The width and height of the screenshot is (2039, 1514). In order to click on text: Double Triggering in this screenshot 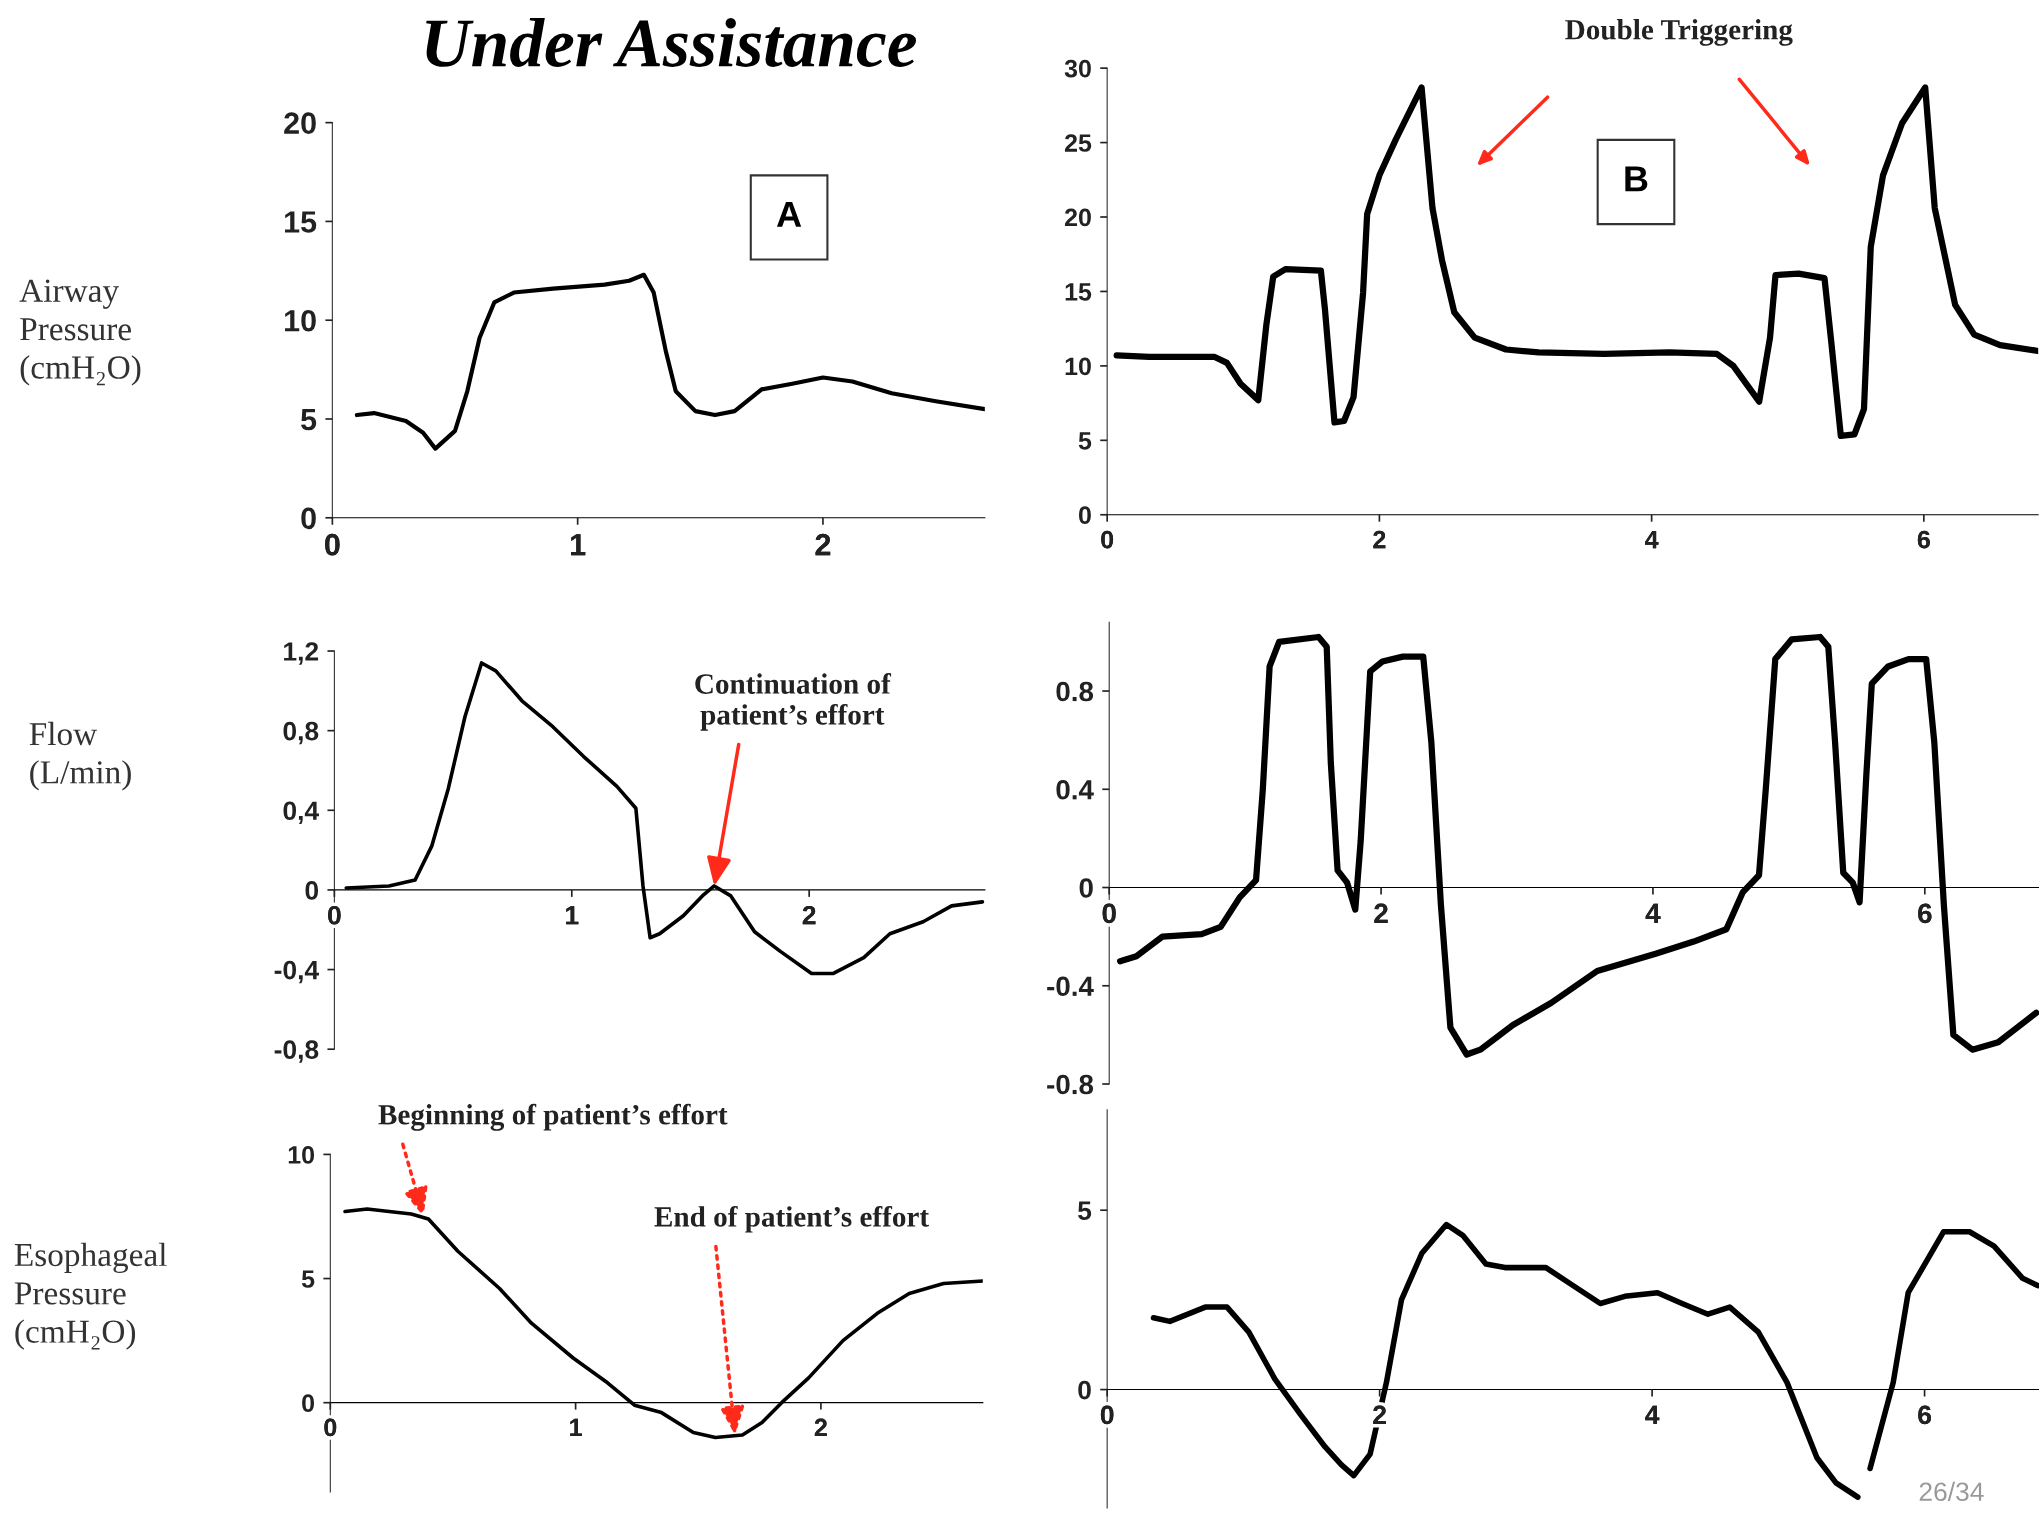, I will do `click(1679, 32)`.